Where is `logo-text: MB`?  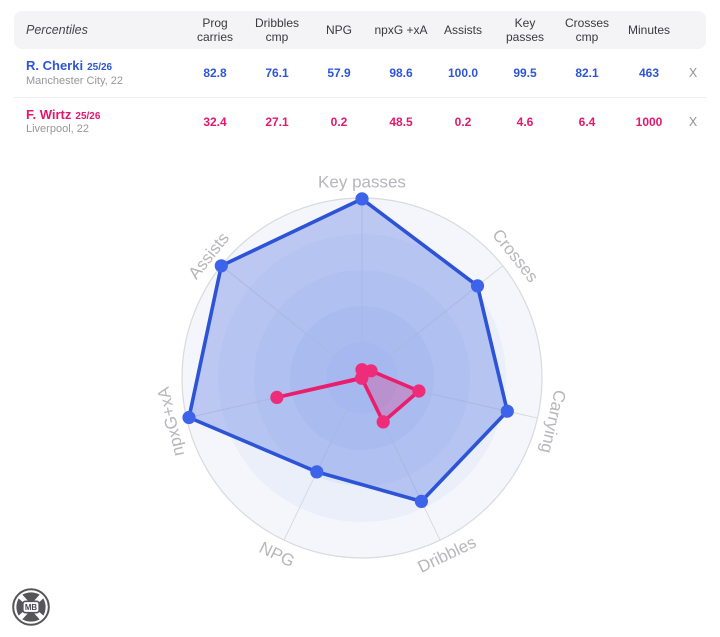
logo-text: MB is located at coordinates (31, 607).